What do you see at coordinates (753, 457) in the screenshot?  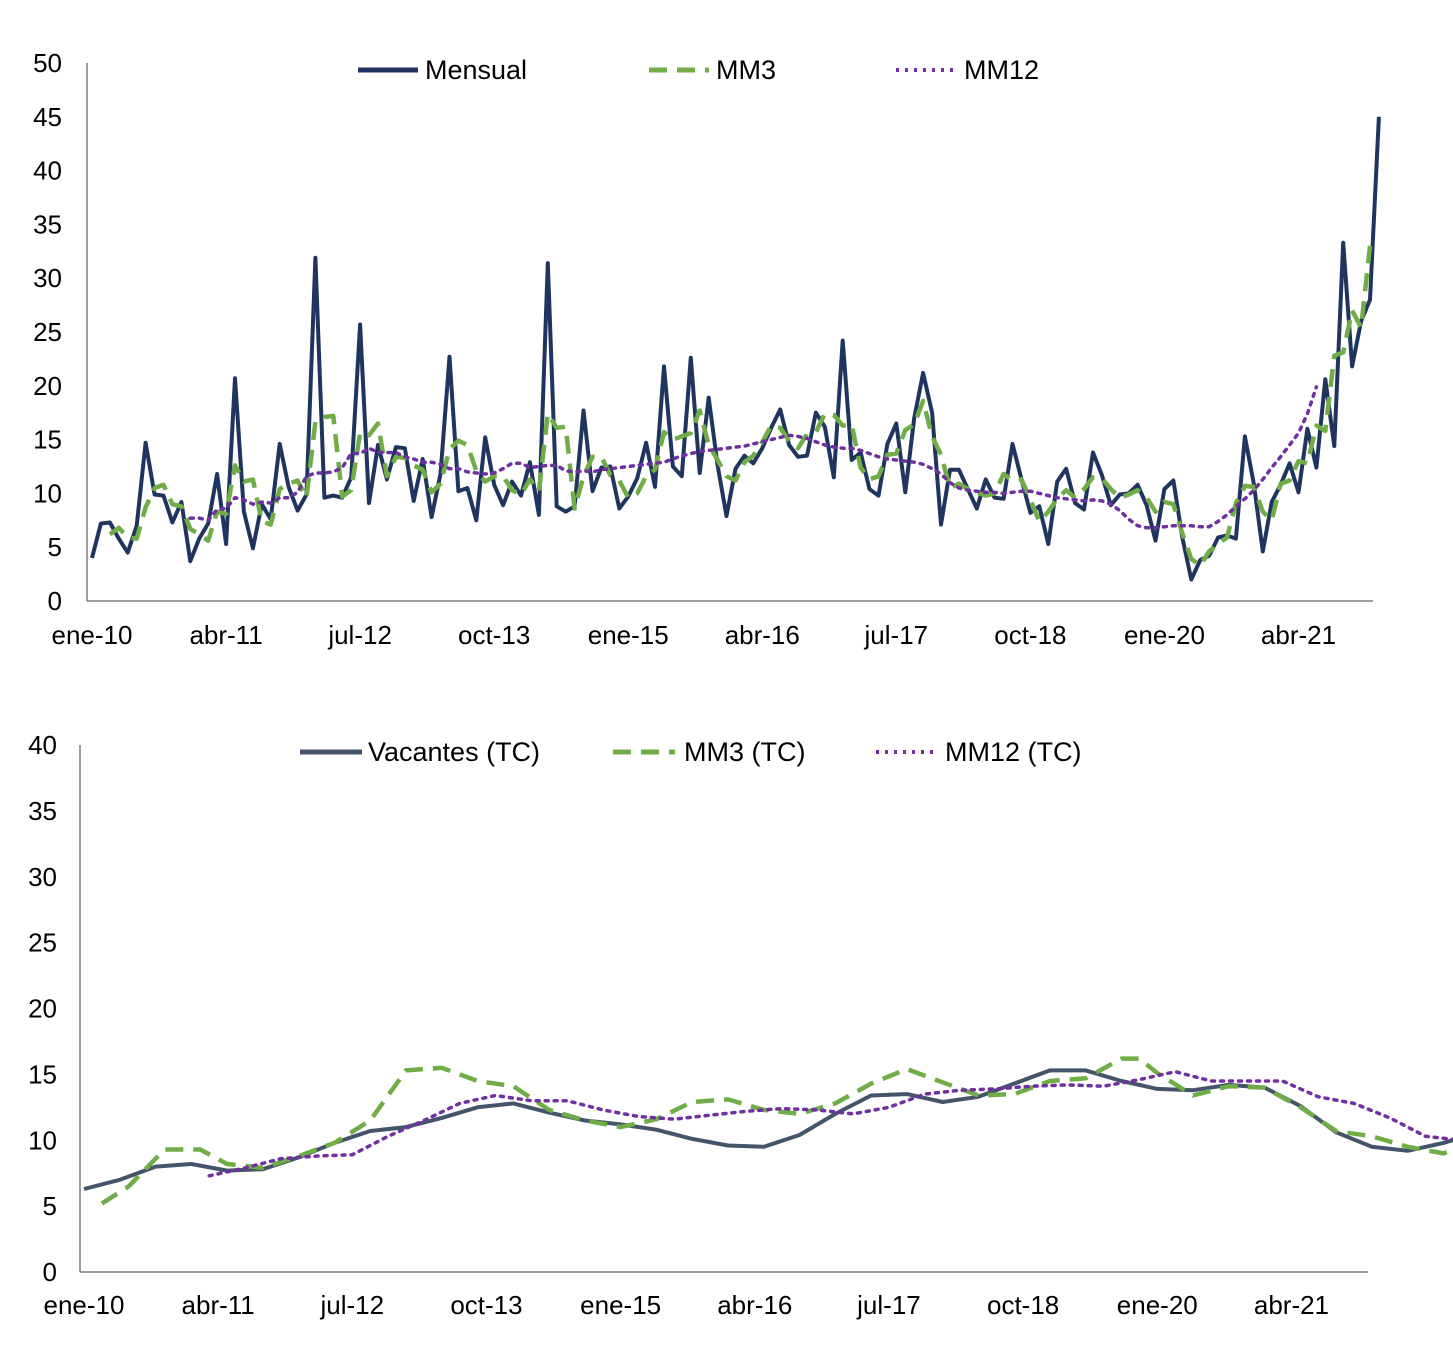 I see `series-line-mm12` at bounding box center [753, 457].